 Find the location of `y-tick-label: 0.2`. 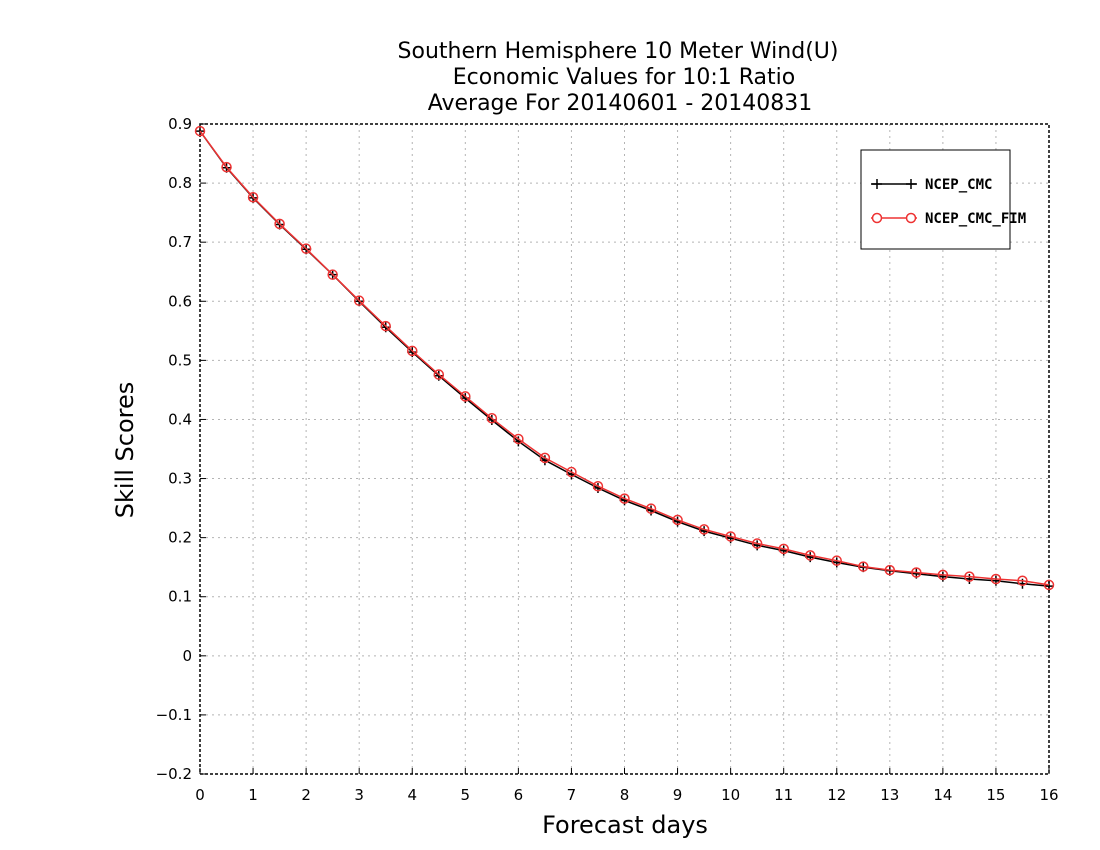

y-tick-label: 0.2 is located at coordinates (180, 538).